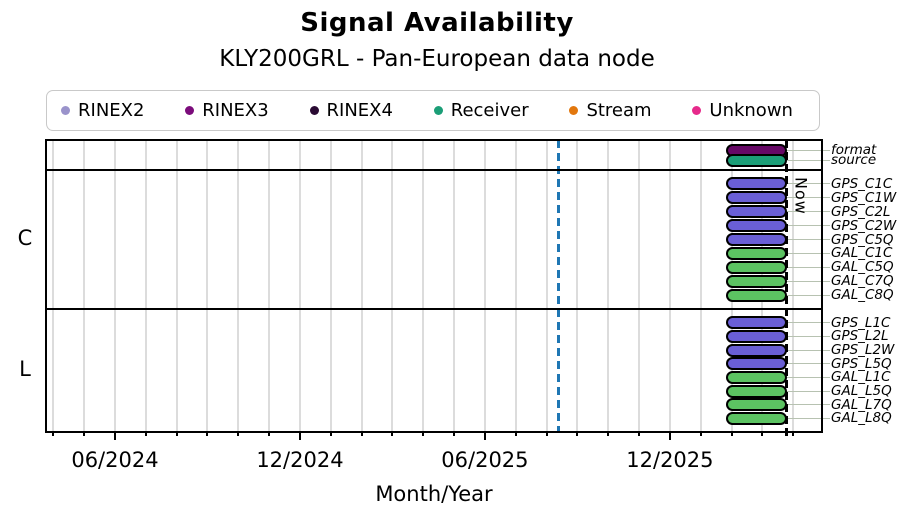 The width and height of the screenshot is (914, 531). I want to click on x-tick-label: 06/2025, so click(485, 460).